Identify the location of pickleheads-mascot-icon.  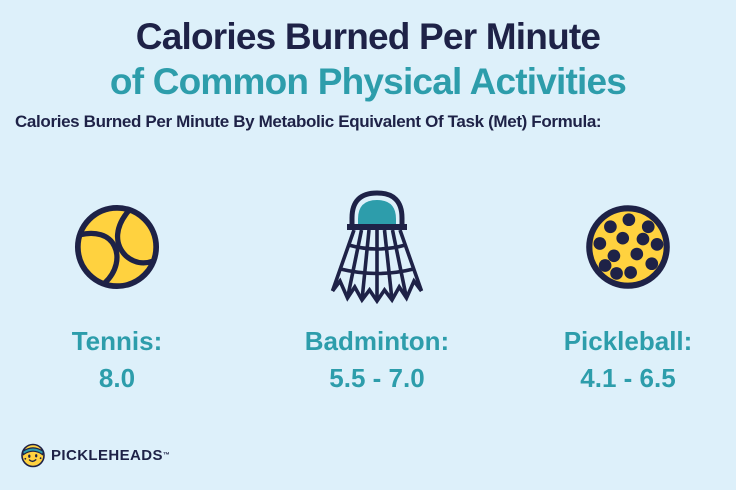
(33, 455).